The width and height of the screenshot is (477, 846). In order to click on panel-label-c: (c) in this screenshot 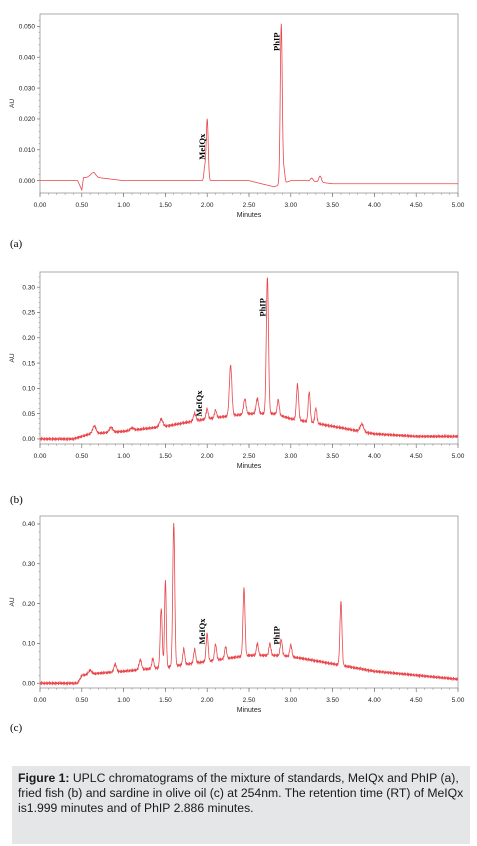, I will do `click(16, 728)`.